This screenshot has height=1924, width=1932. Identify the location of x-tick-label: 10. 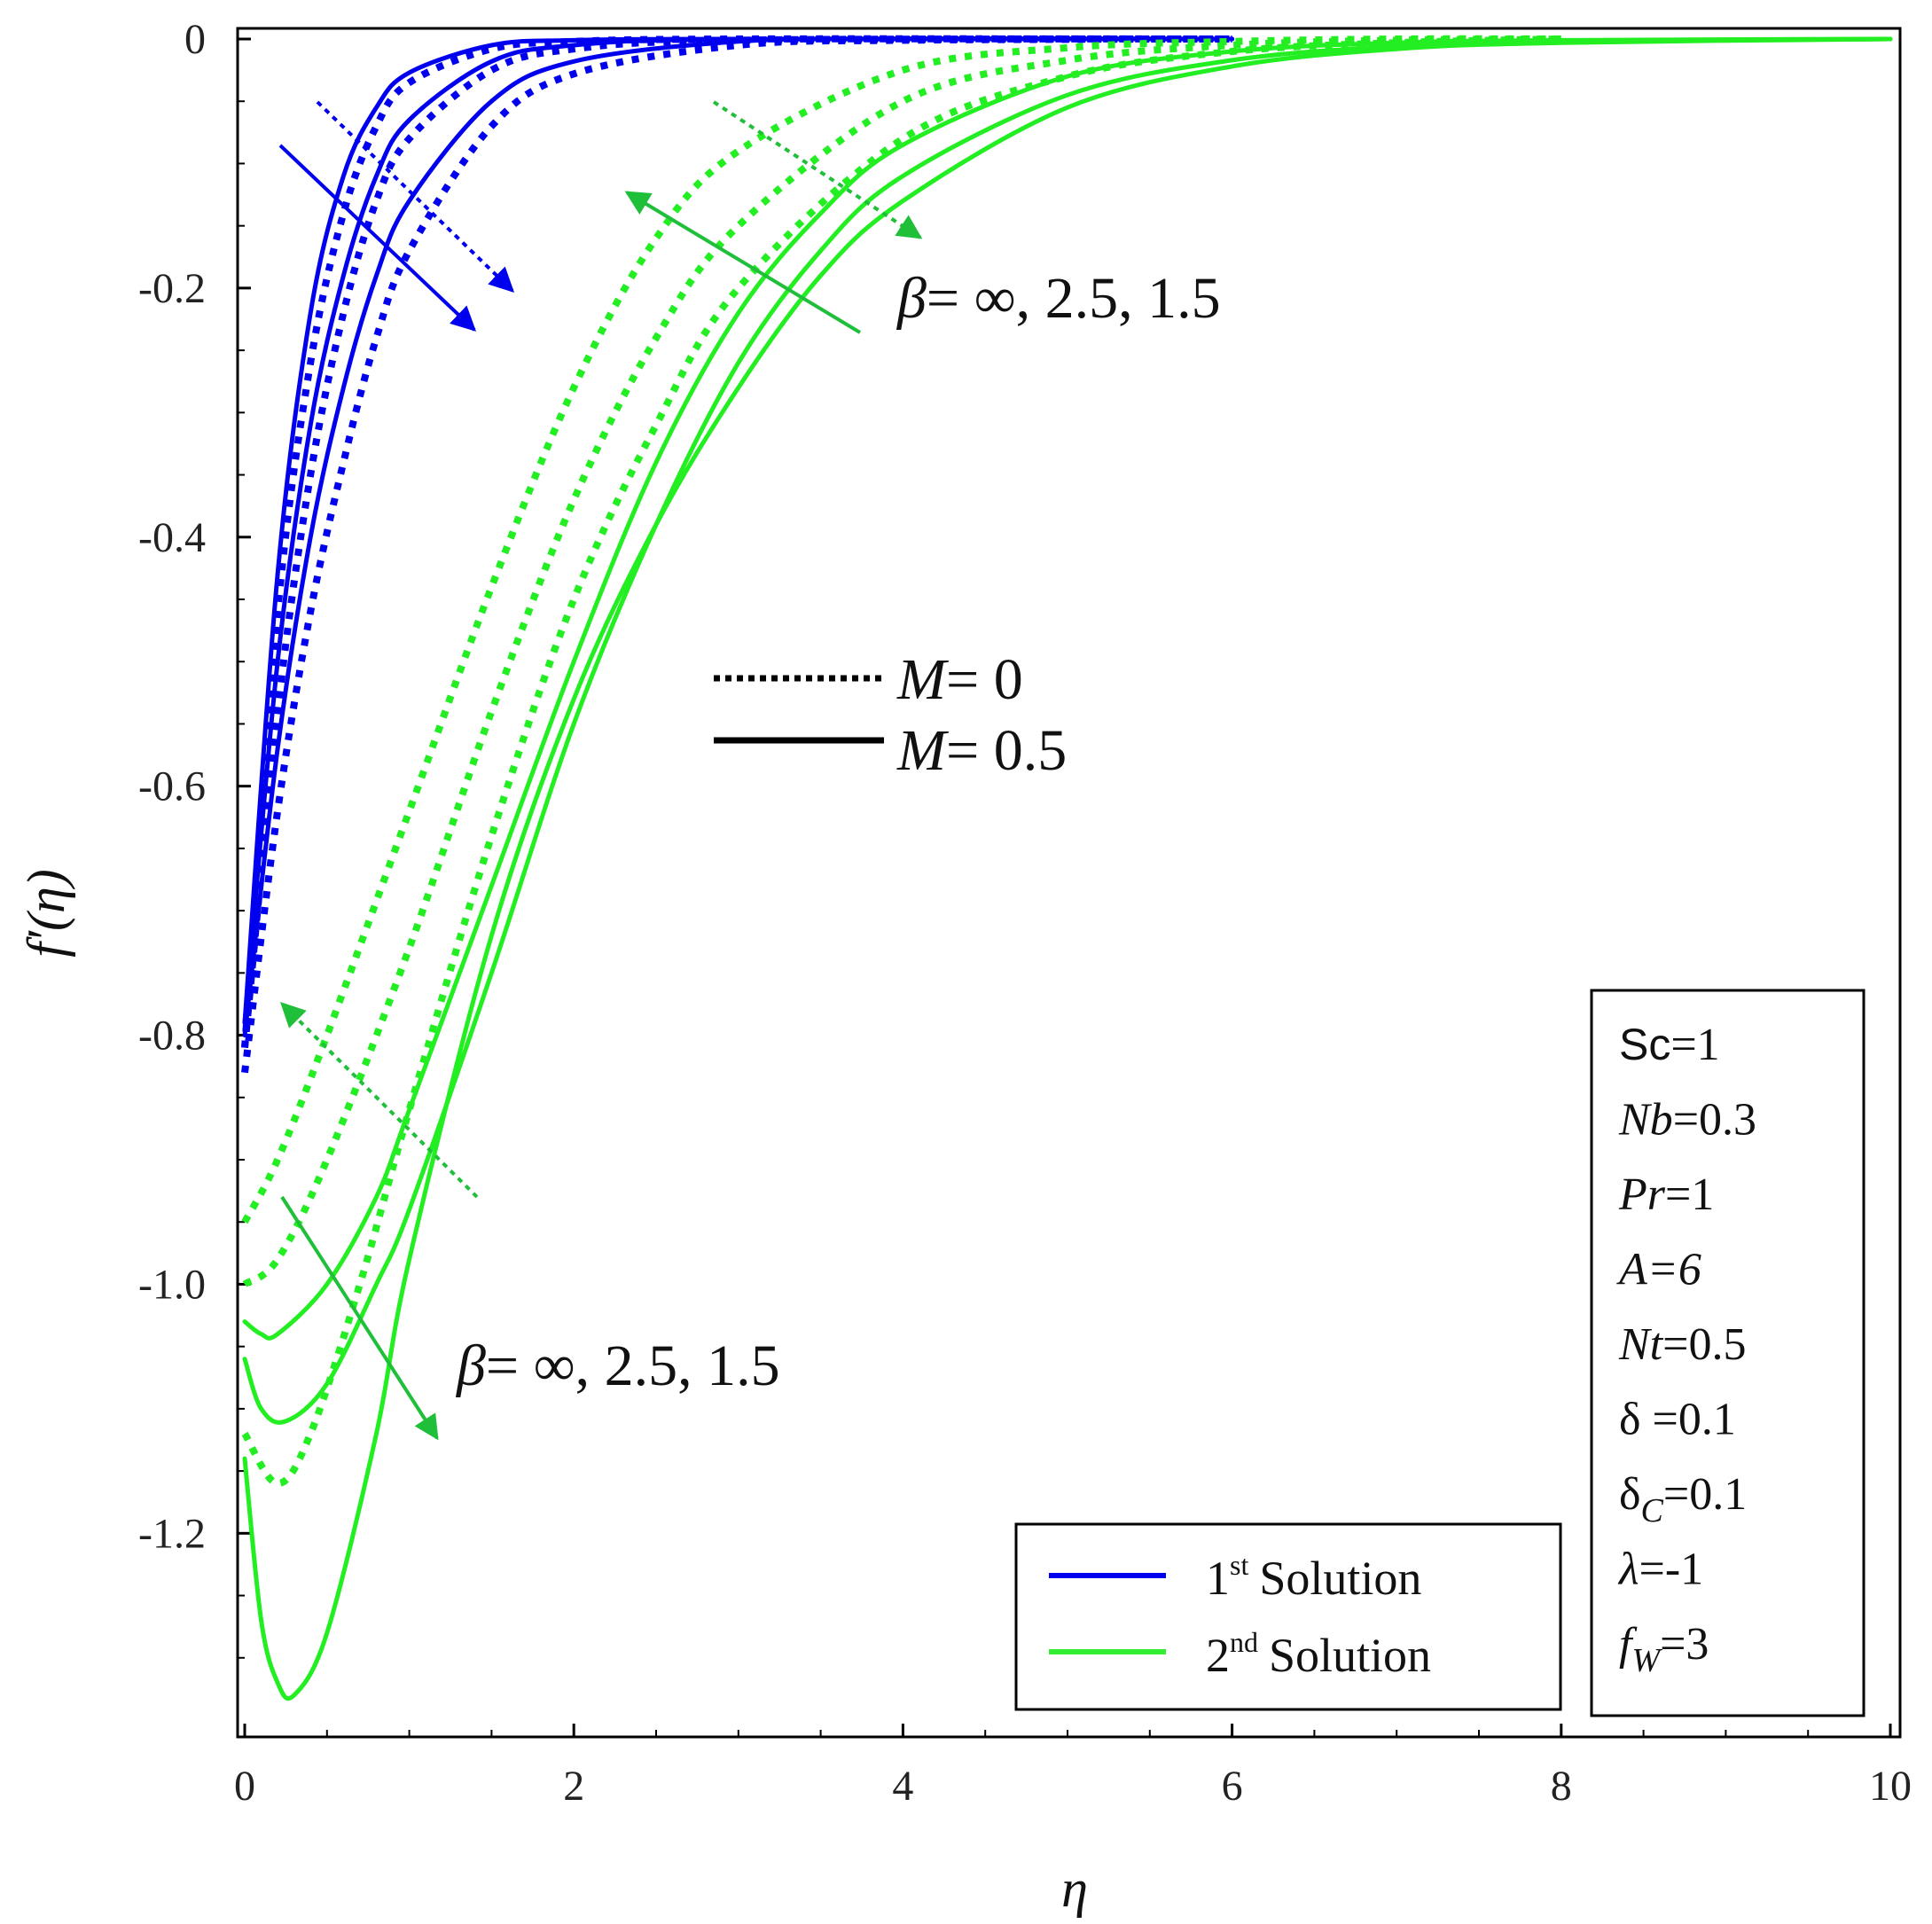
(1890, 1786).